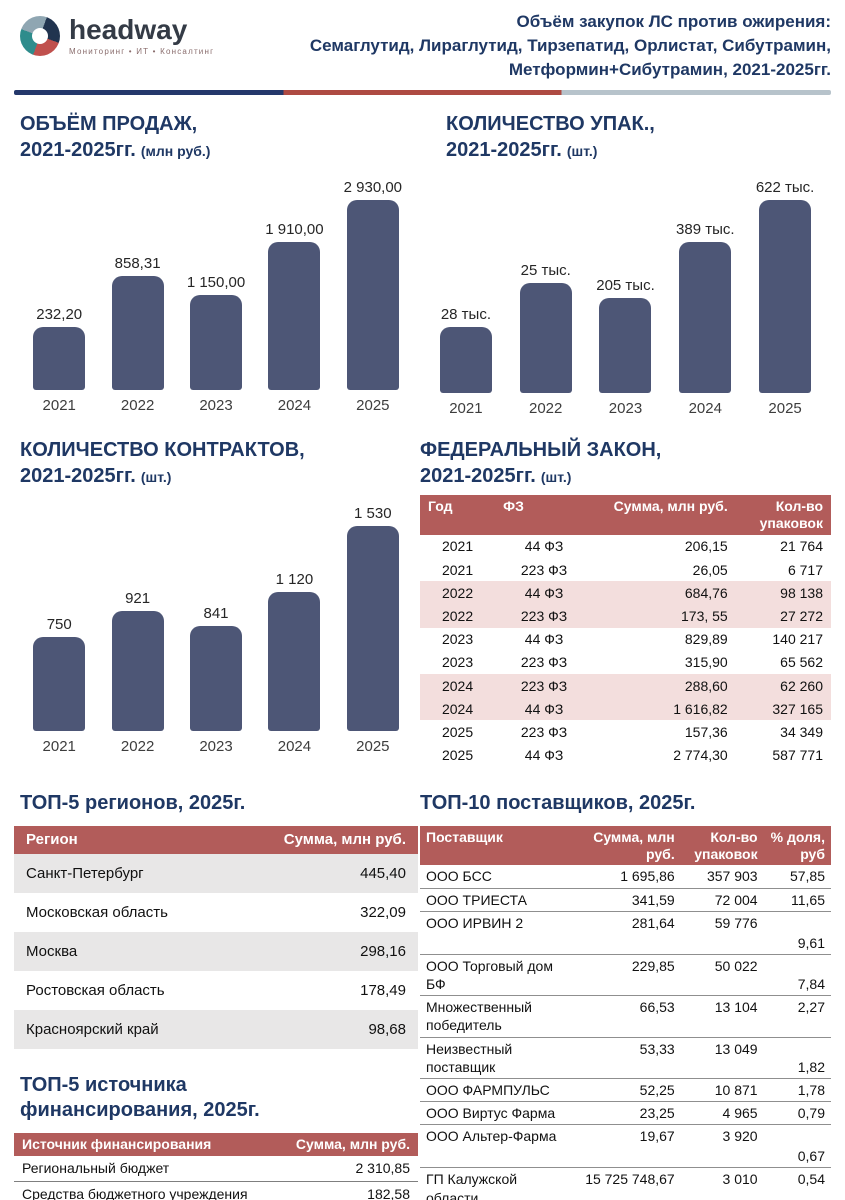 The height and width of the screenshot is (1200, 845). I want to click on logo: headway Мониторинг • ИТ • Консалтинг, so click(114, 32).